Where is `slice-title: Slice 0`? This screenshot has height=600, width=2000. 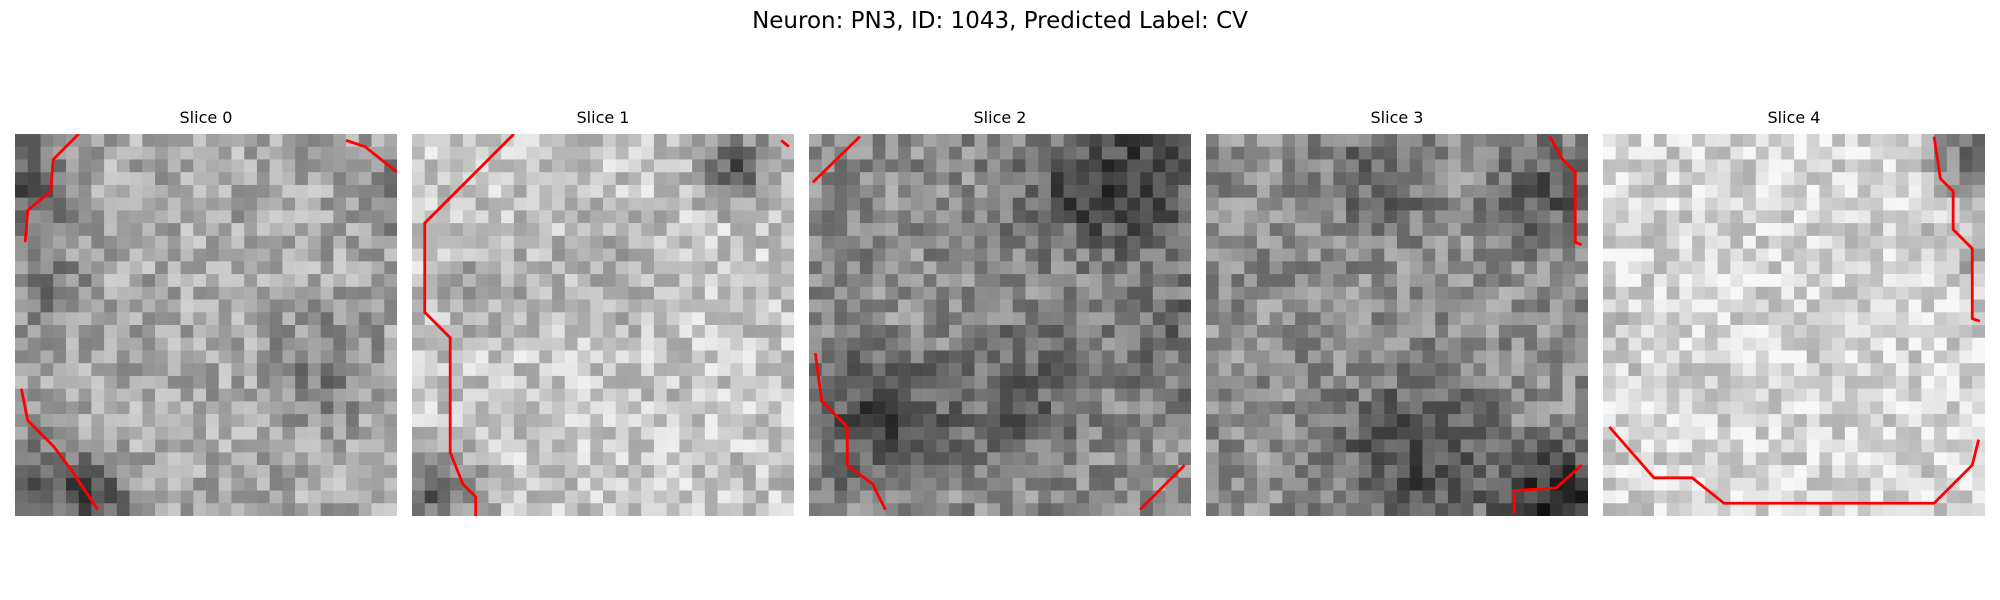
slice-title: Slice 0 is located at coordinates (206, 117).